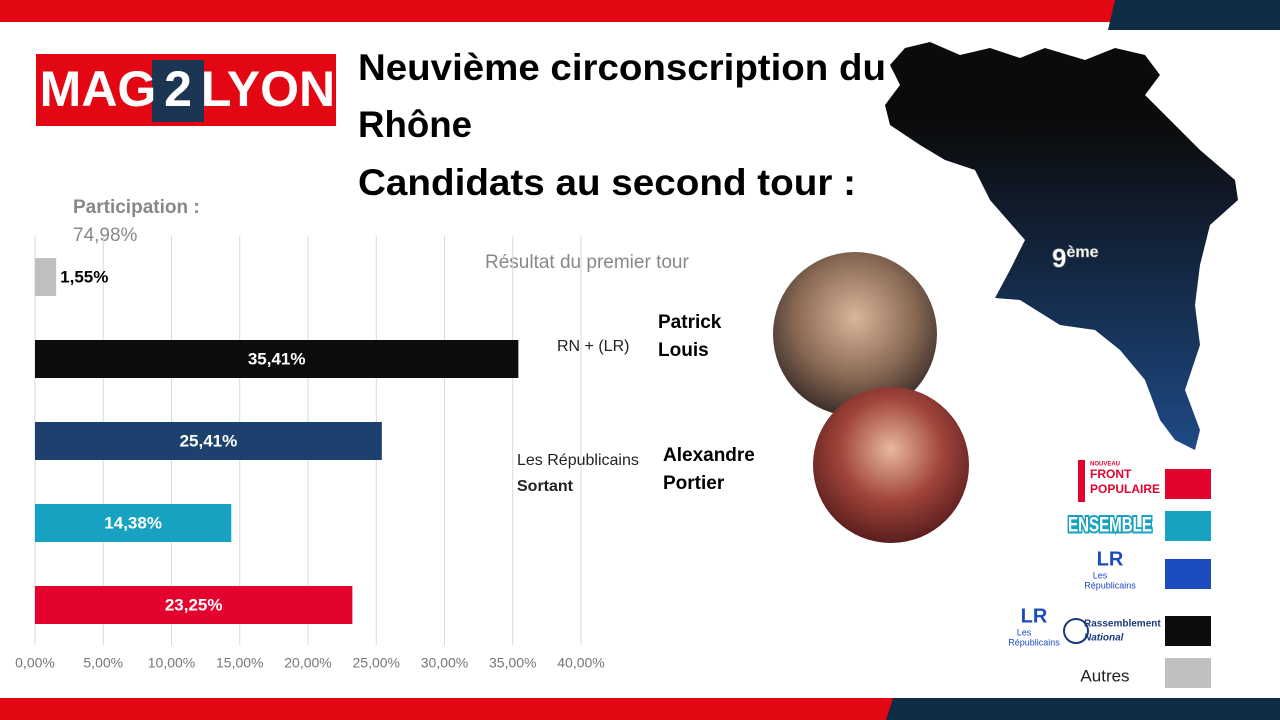 This screenshot has width=1280, height=720. I want to click on map-number: 9, so click(1059, 258).